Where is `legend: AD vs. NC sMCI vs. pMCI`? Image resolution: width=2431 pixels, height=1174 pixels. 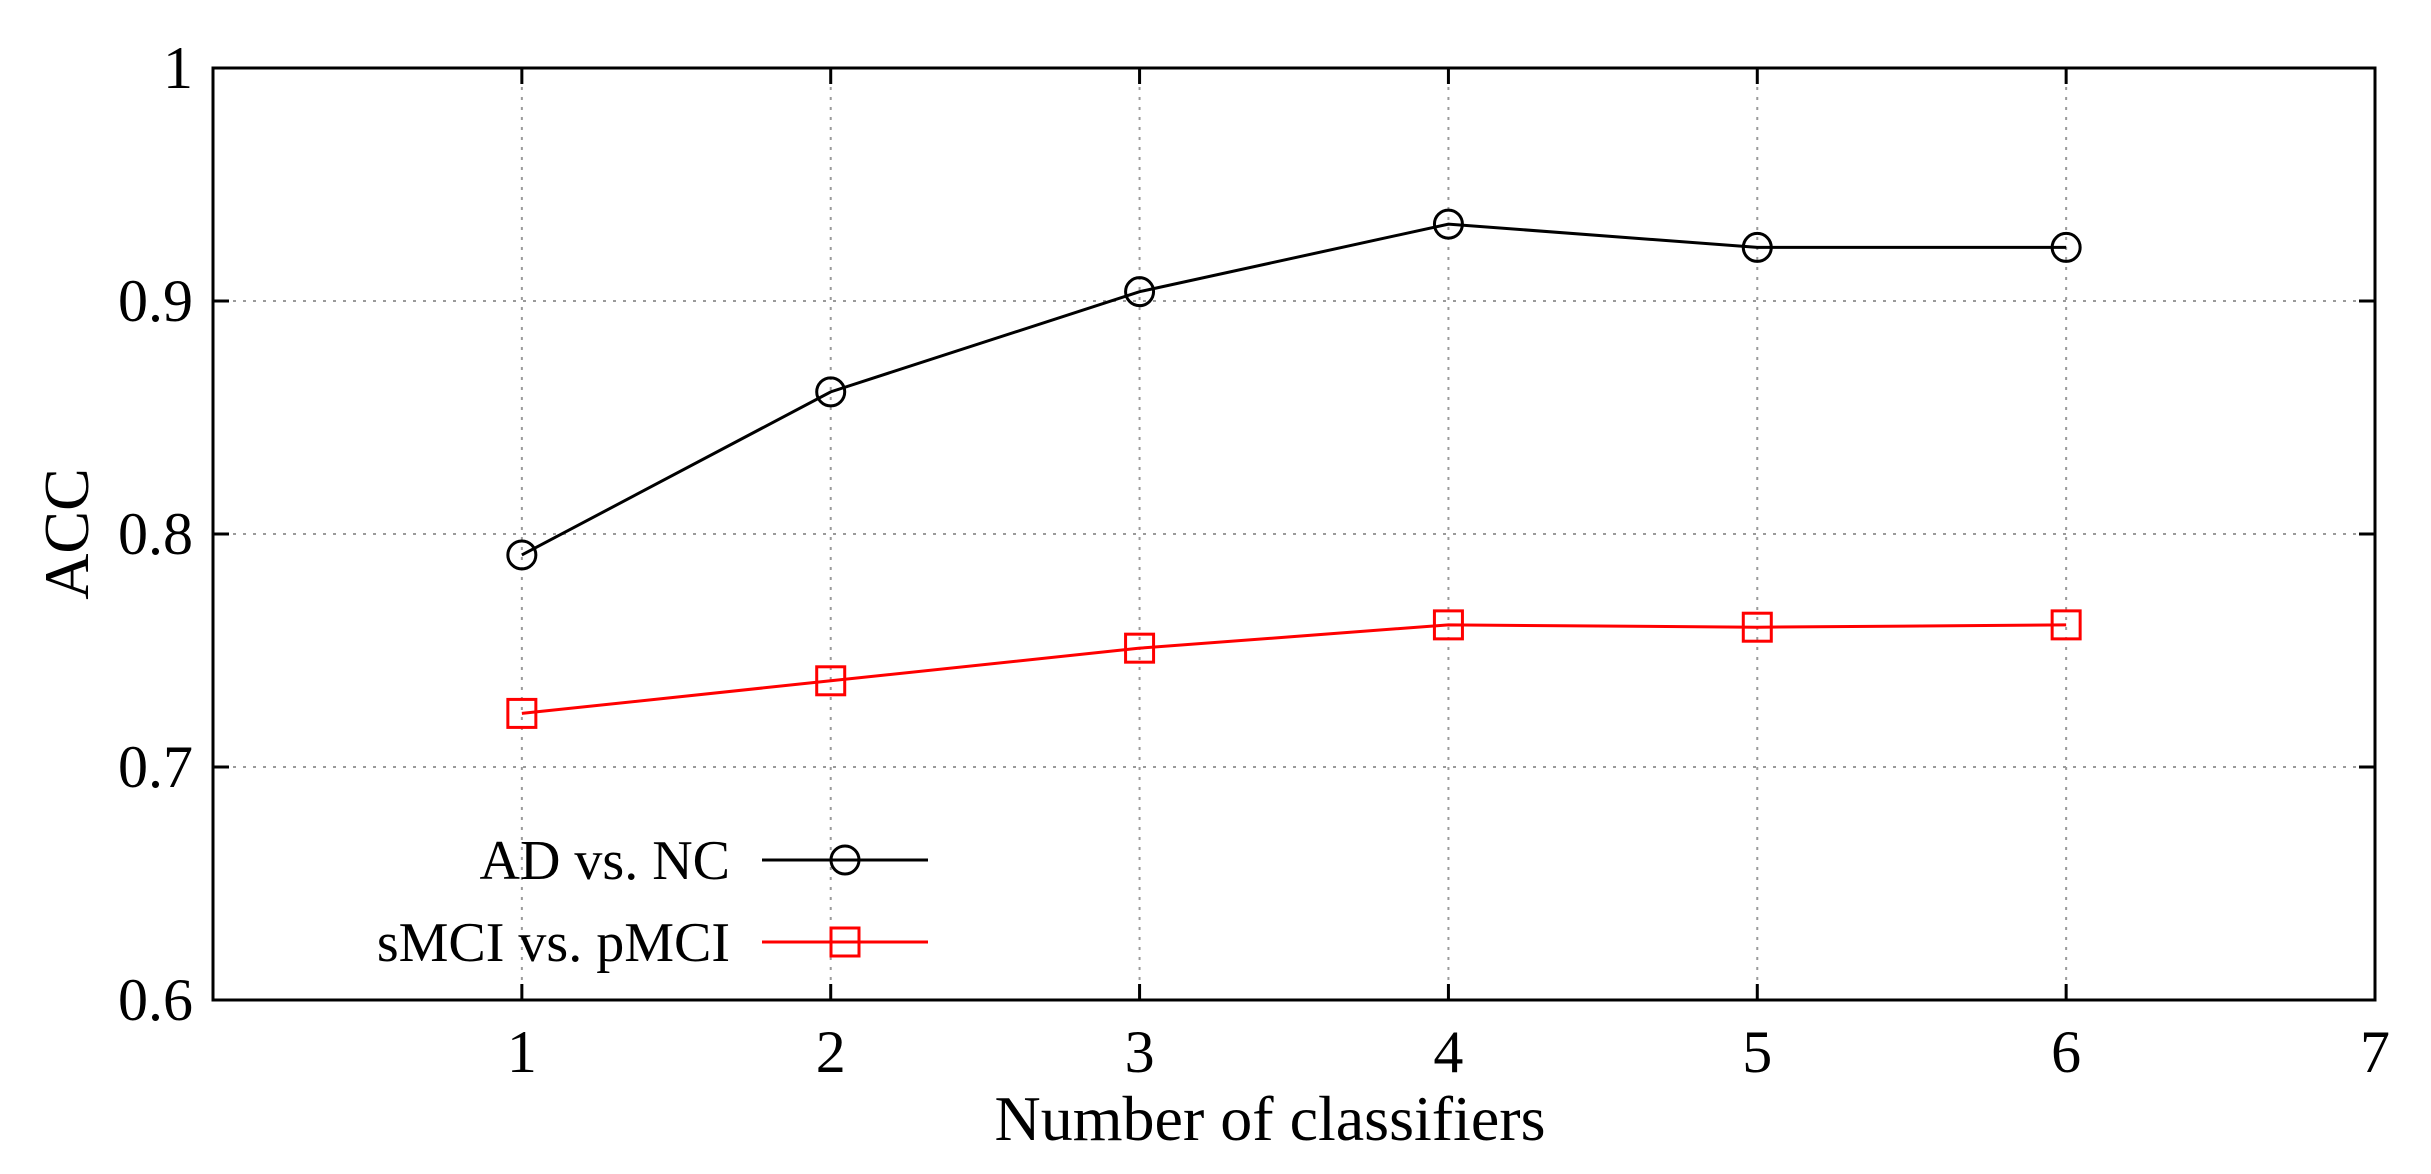 legend: AD vs. NC sMCI vs. pMCI is located at coordinates (652, 902).